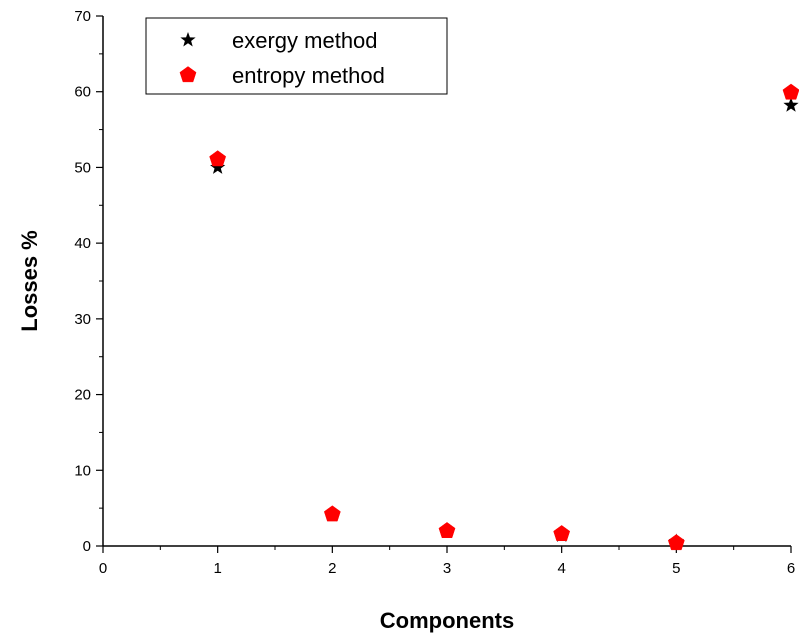 The width and height of the screenshot is (799, 638). What do you see at coordinates (791, 568) in the screenshot?
I see `x-tick-label: 6` at bounding box center [791, 568].